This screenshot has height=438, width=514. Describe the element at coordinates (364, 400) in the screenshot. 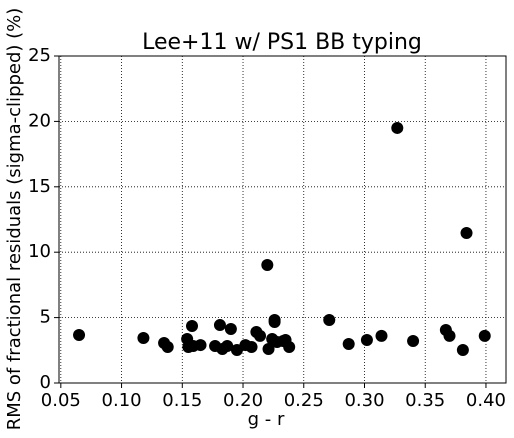

I see `x-tick-label: 0.30` at that location.